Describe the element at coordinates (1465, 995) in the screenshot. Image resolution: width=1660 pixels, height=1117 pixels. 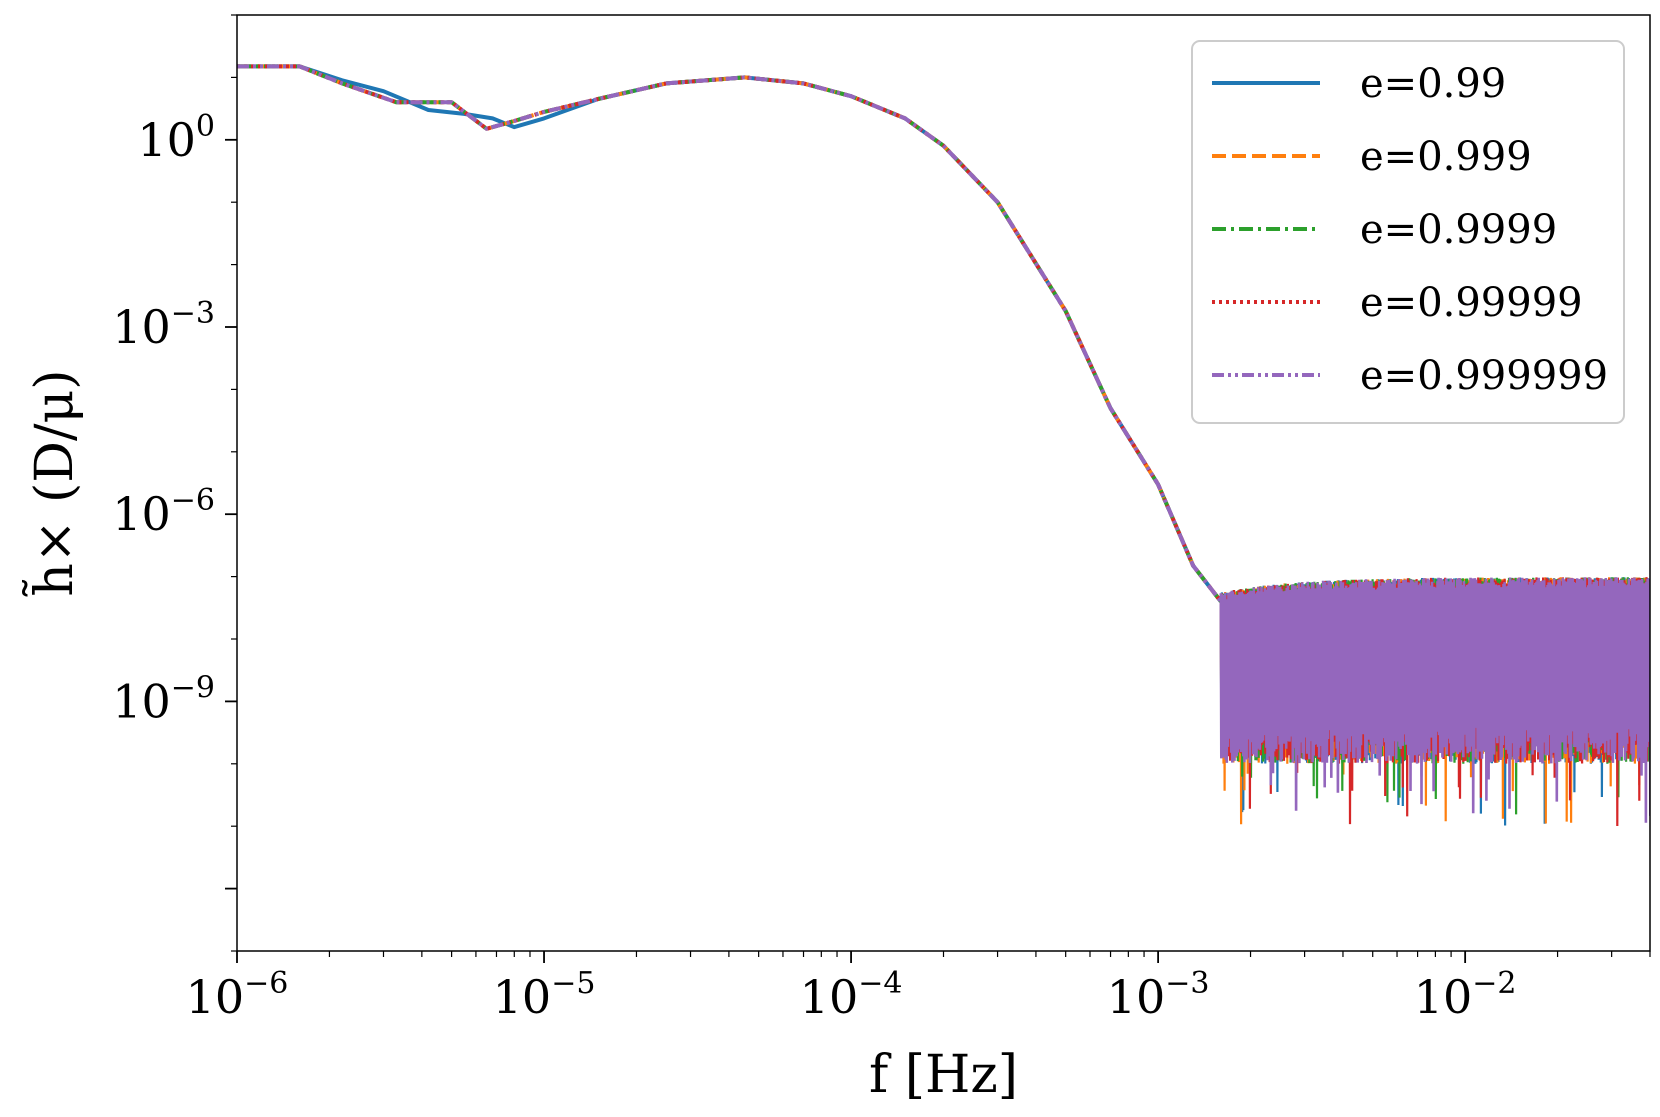
I see `x-tick-label: 10⁻²` at that location.